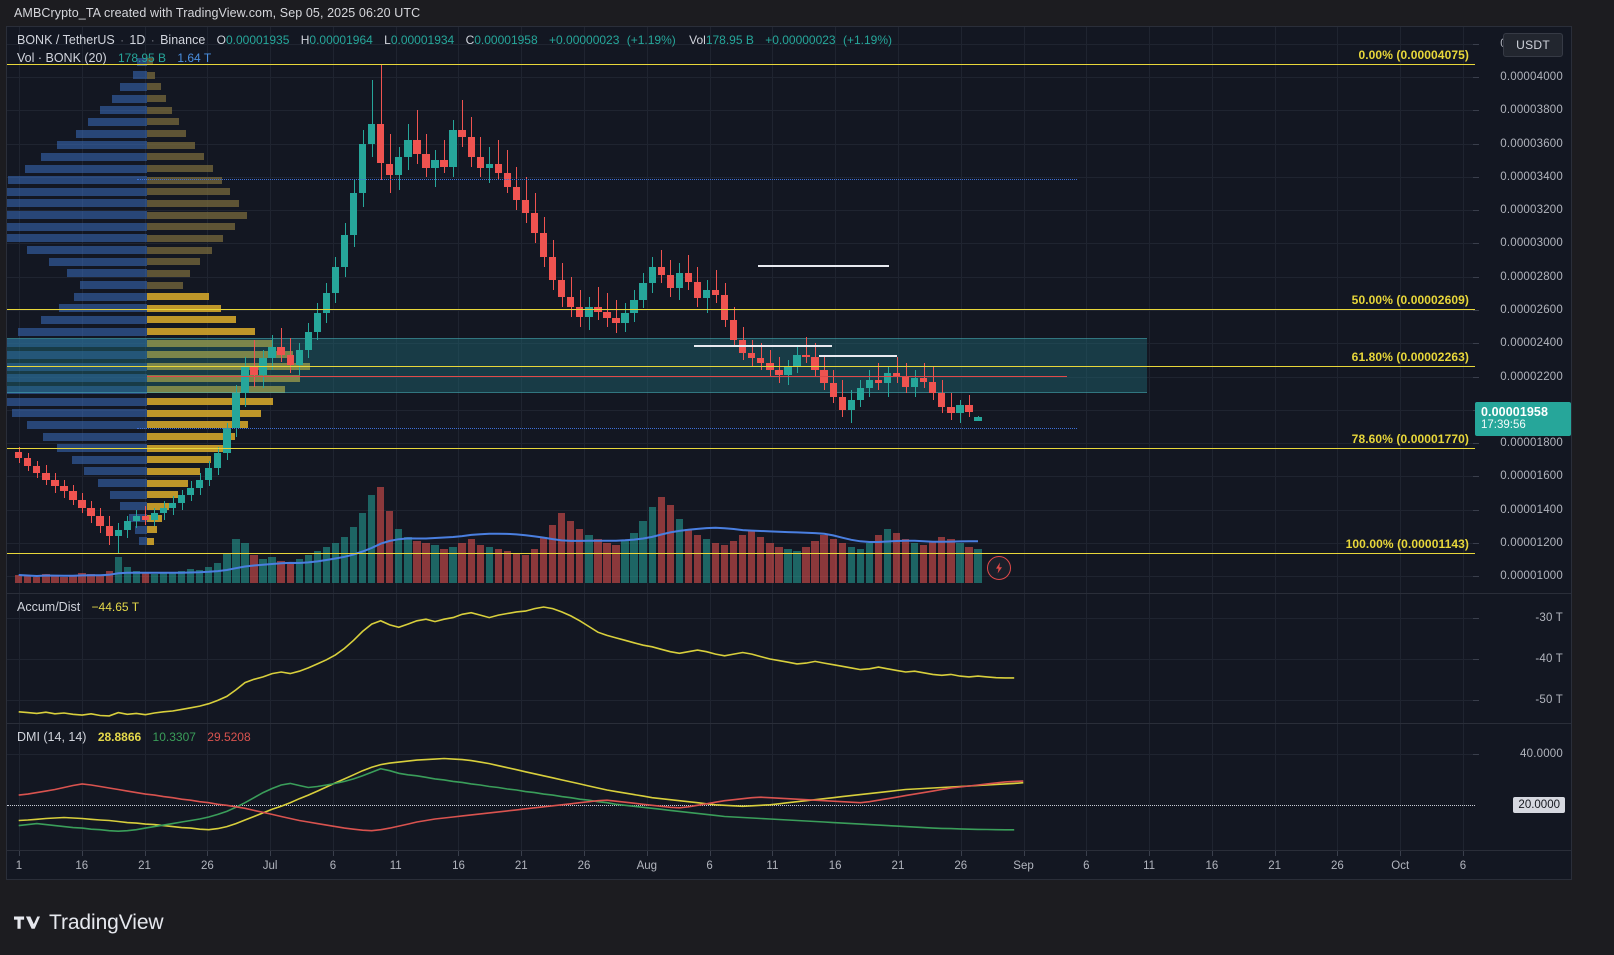 This screenshot has width=1614, height=955. I want to click on dmi-legend: DMI (14, 14) 28.8866 10.3307 29.5208, so click(134, 737).